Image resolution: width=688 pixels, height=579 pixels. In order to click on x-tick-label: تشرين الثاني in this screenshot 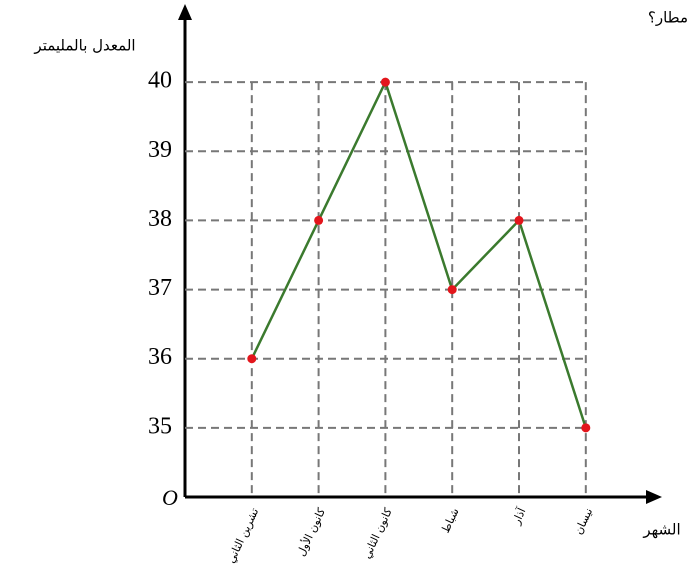, I will do `click(242, 535)`.